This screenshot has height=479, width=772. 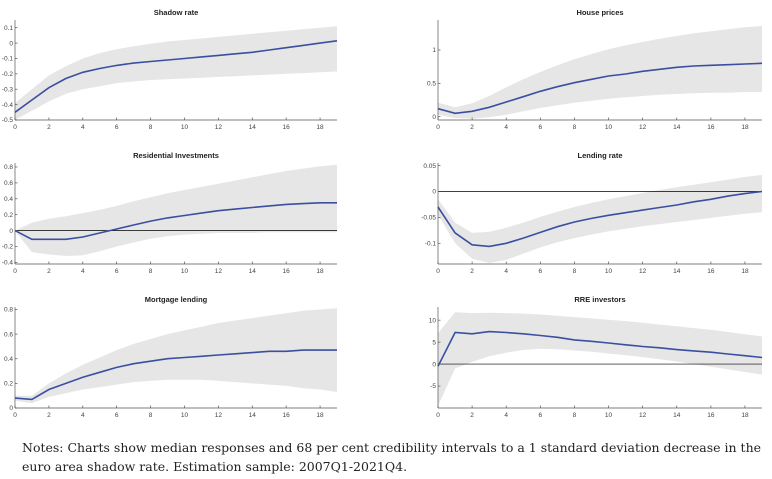 I want to click on y-tick-label: -0.3, so click(x=8, y=89).